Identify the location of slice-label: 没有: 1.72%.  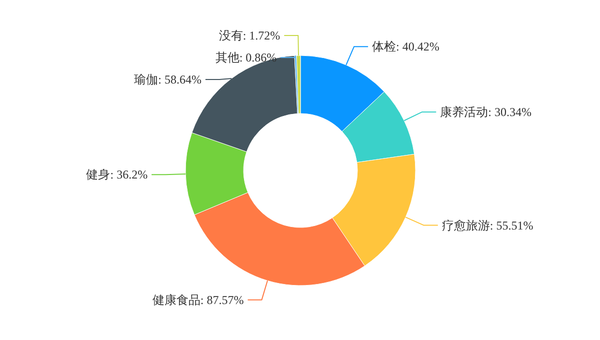
(249, 35).